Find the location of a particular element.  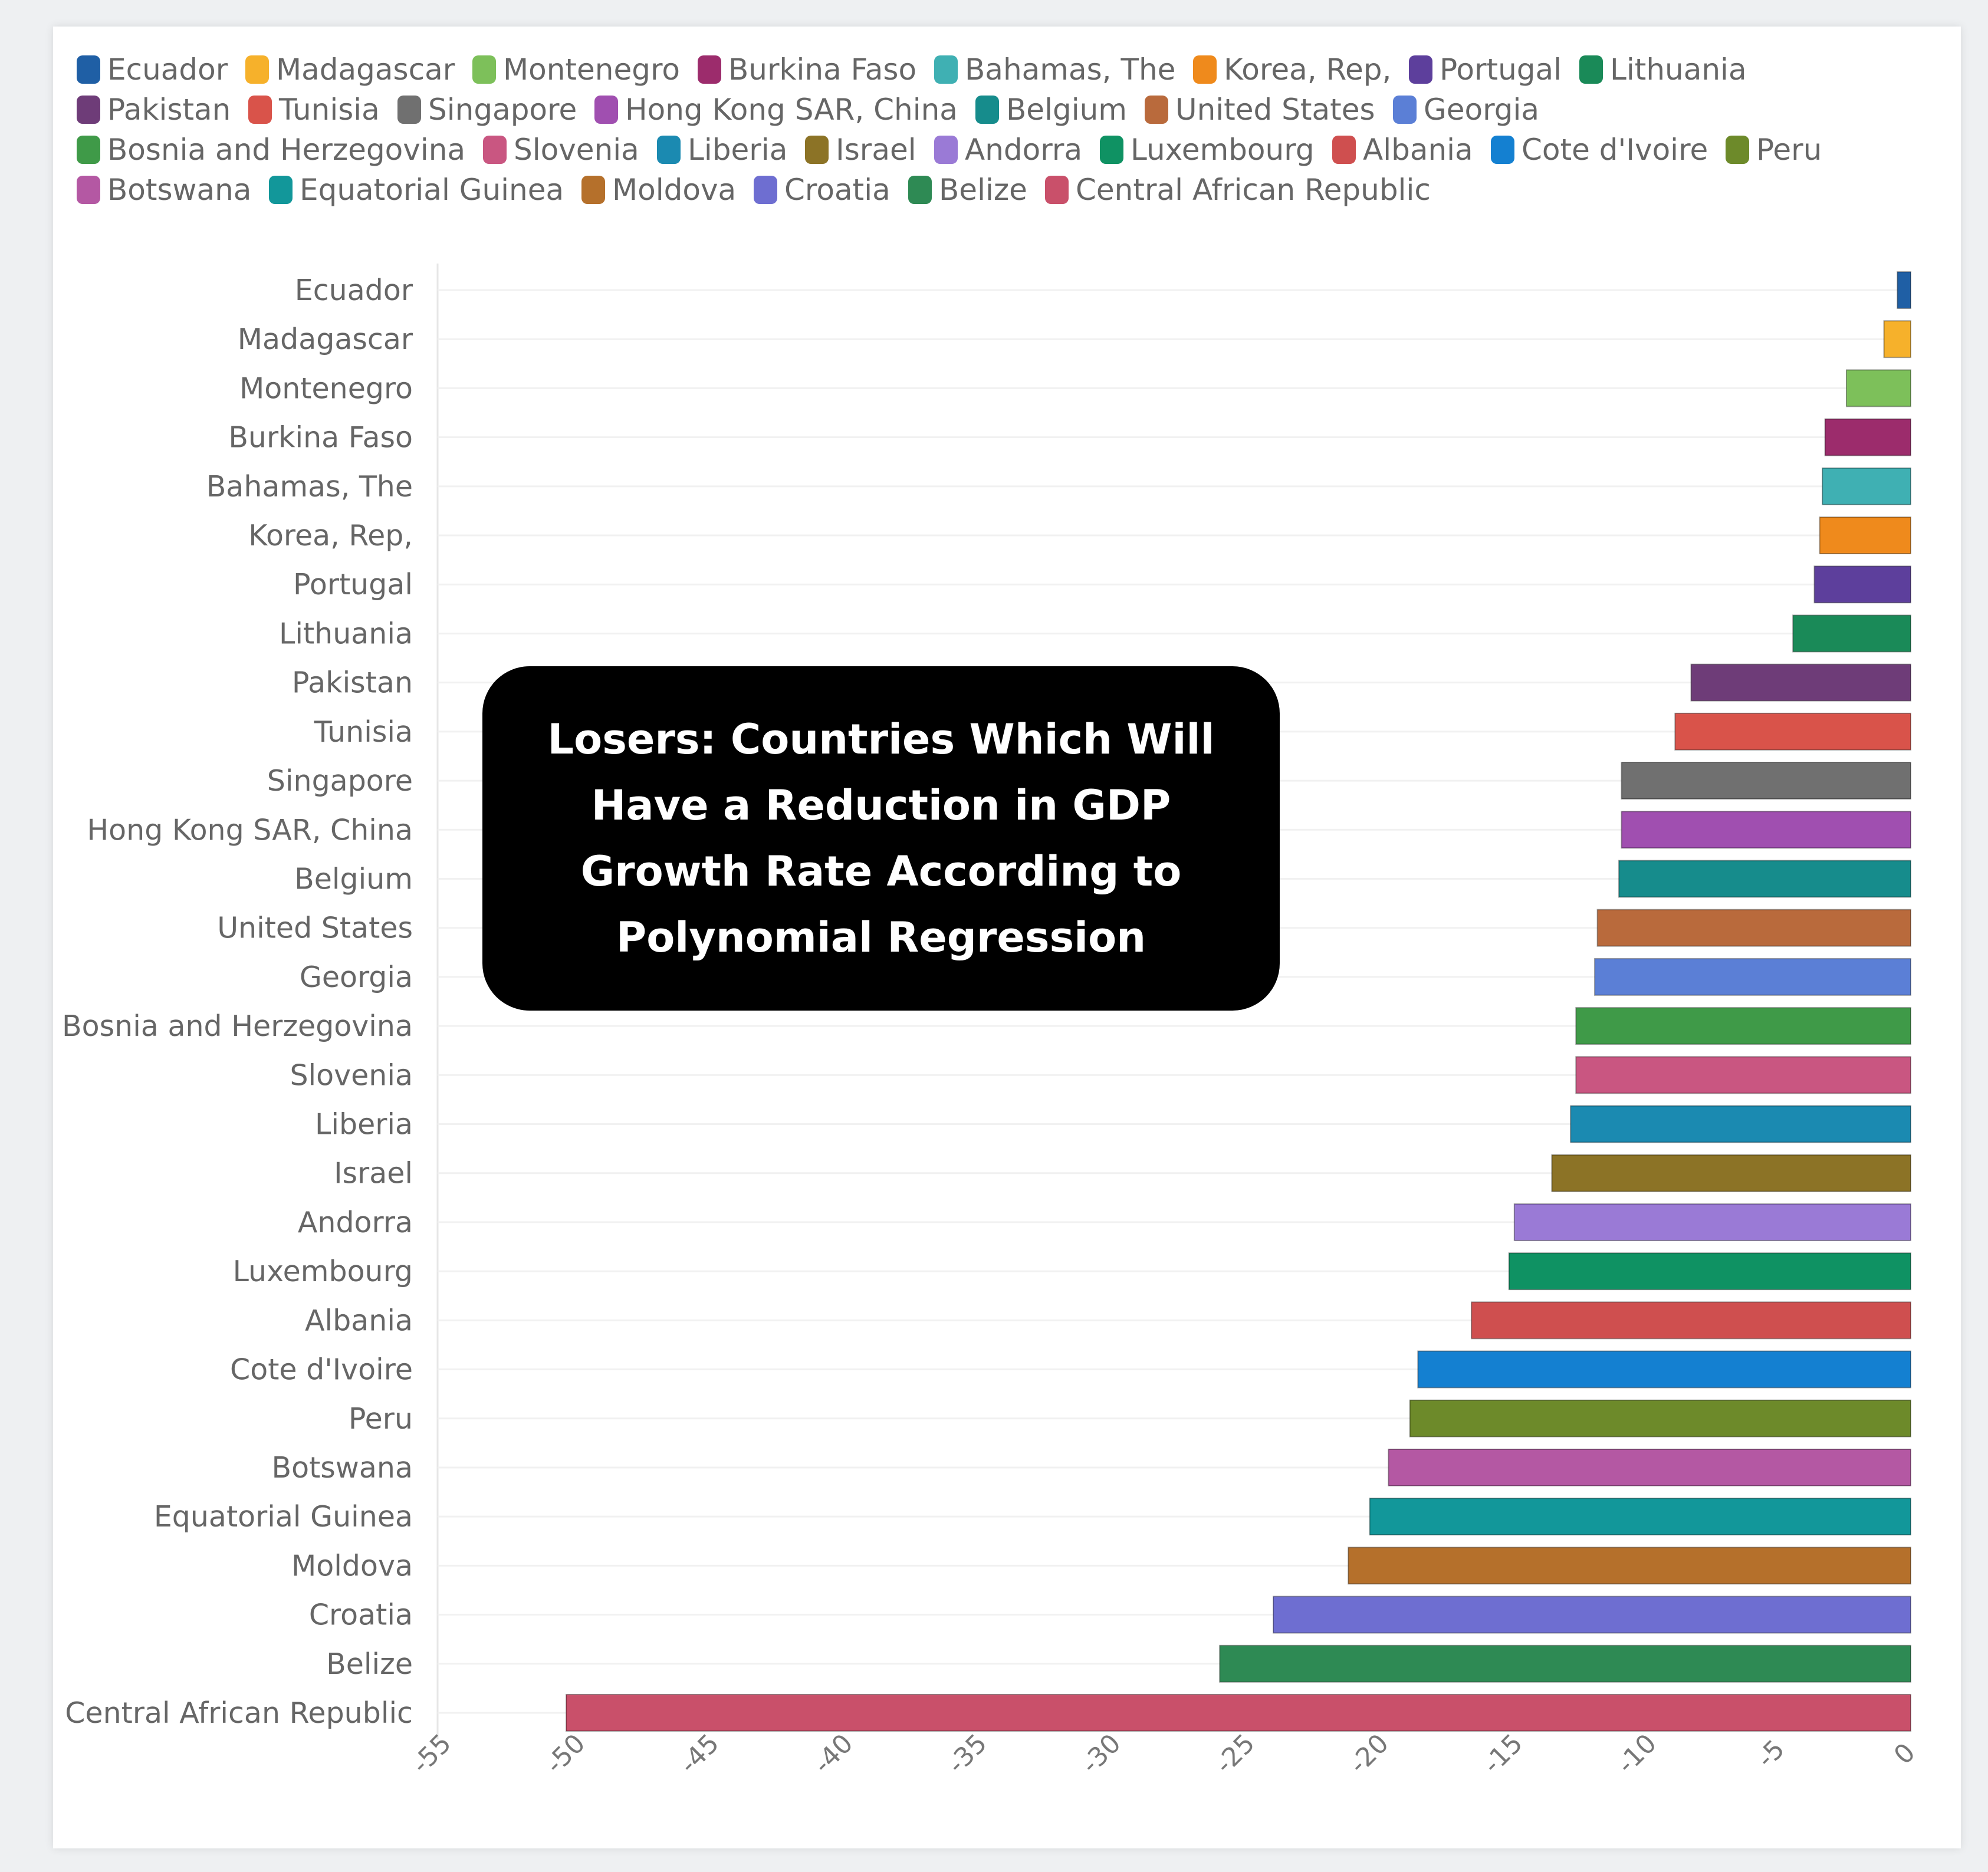

legend-item-bosnia-and-herzegovina: Bosnia and Herzegovina is located at coordinates (271, 149).